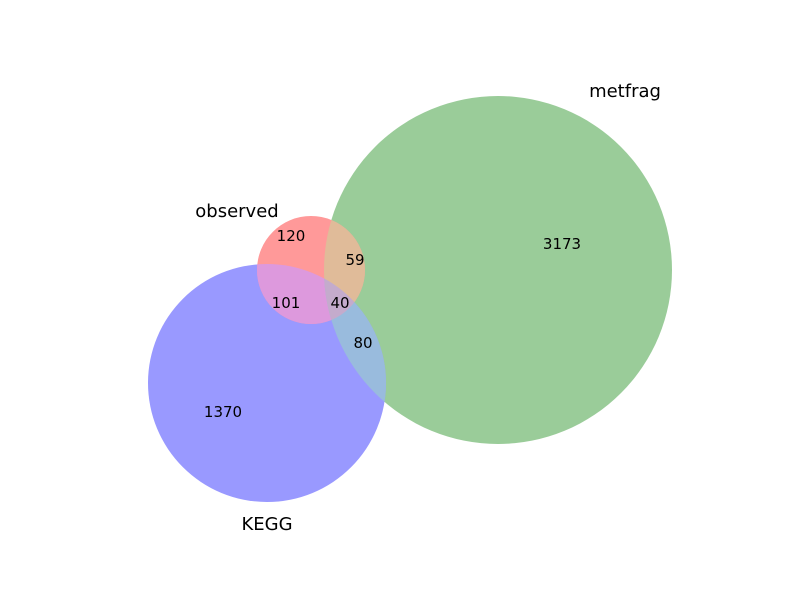 This screenshot has height=600, width=800. Describe the element at coordinates (339, 303) in the screenshot. I see `region-all-three: 40` at that location.